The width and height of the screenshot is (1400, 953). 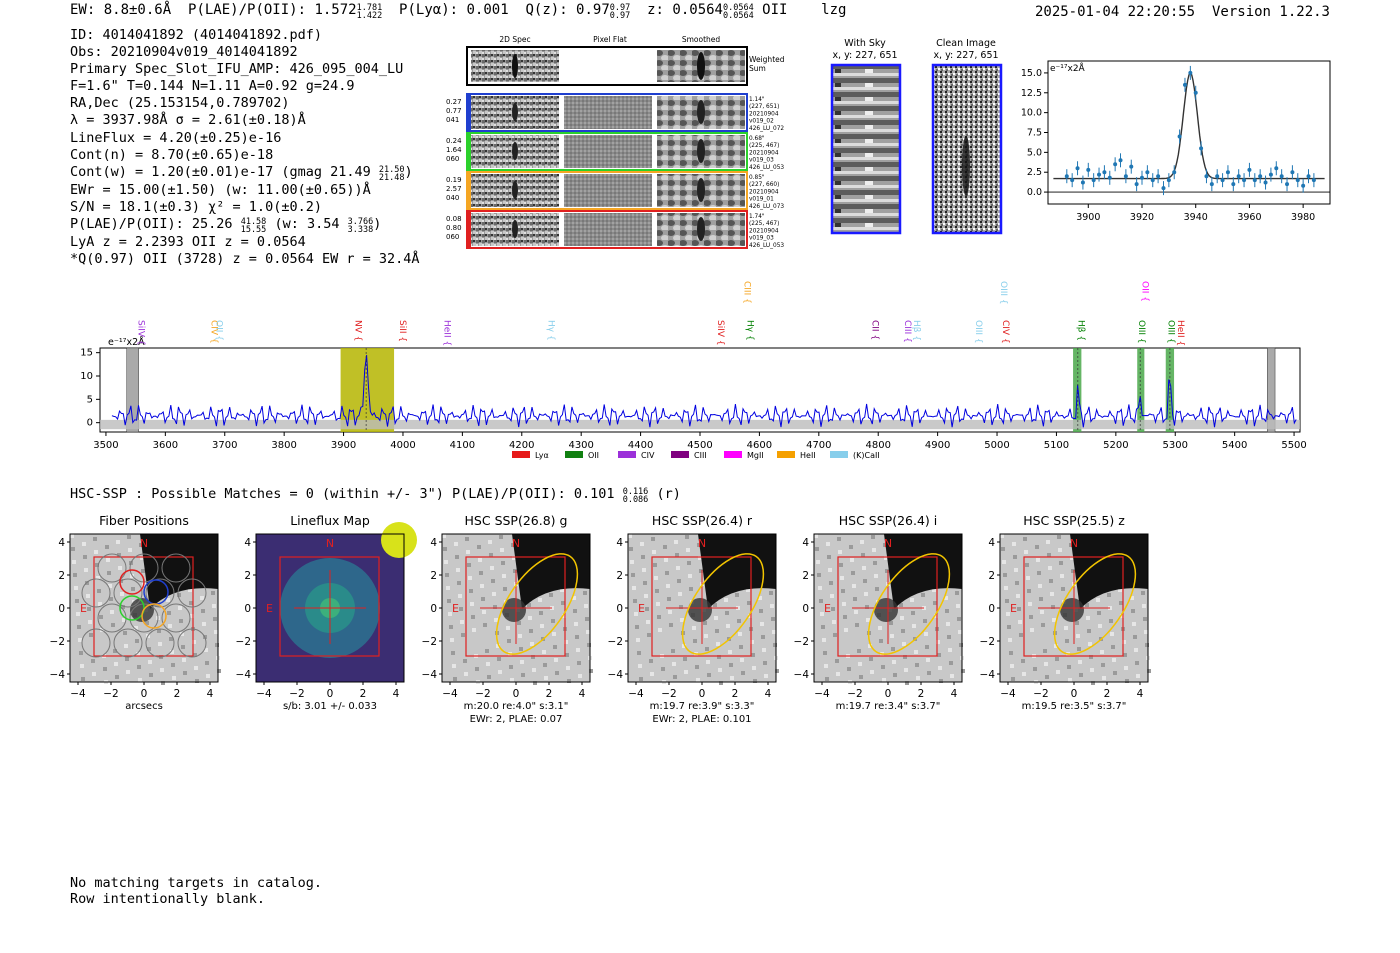 I want to click on cutout-right-label: v019_01, so click(x=761, y=200).